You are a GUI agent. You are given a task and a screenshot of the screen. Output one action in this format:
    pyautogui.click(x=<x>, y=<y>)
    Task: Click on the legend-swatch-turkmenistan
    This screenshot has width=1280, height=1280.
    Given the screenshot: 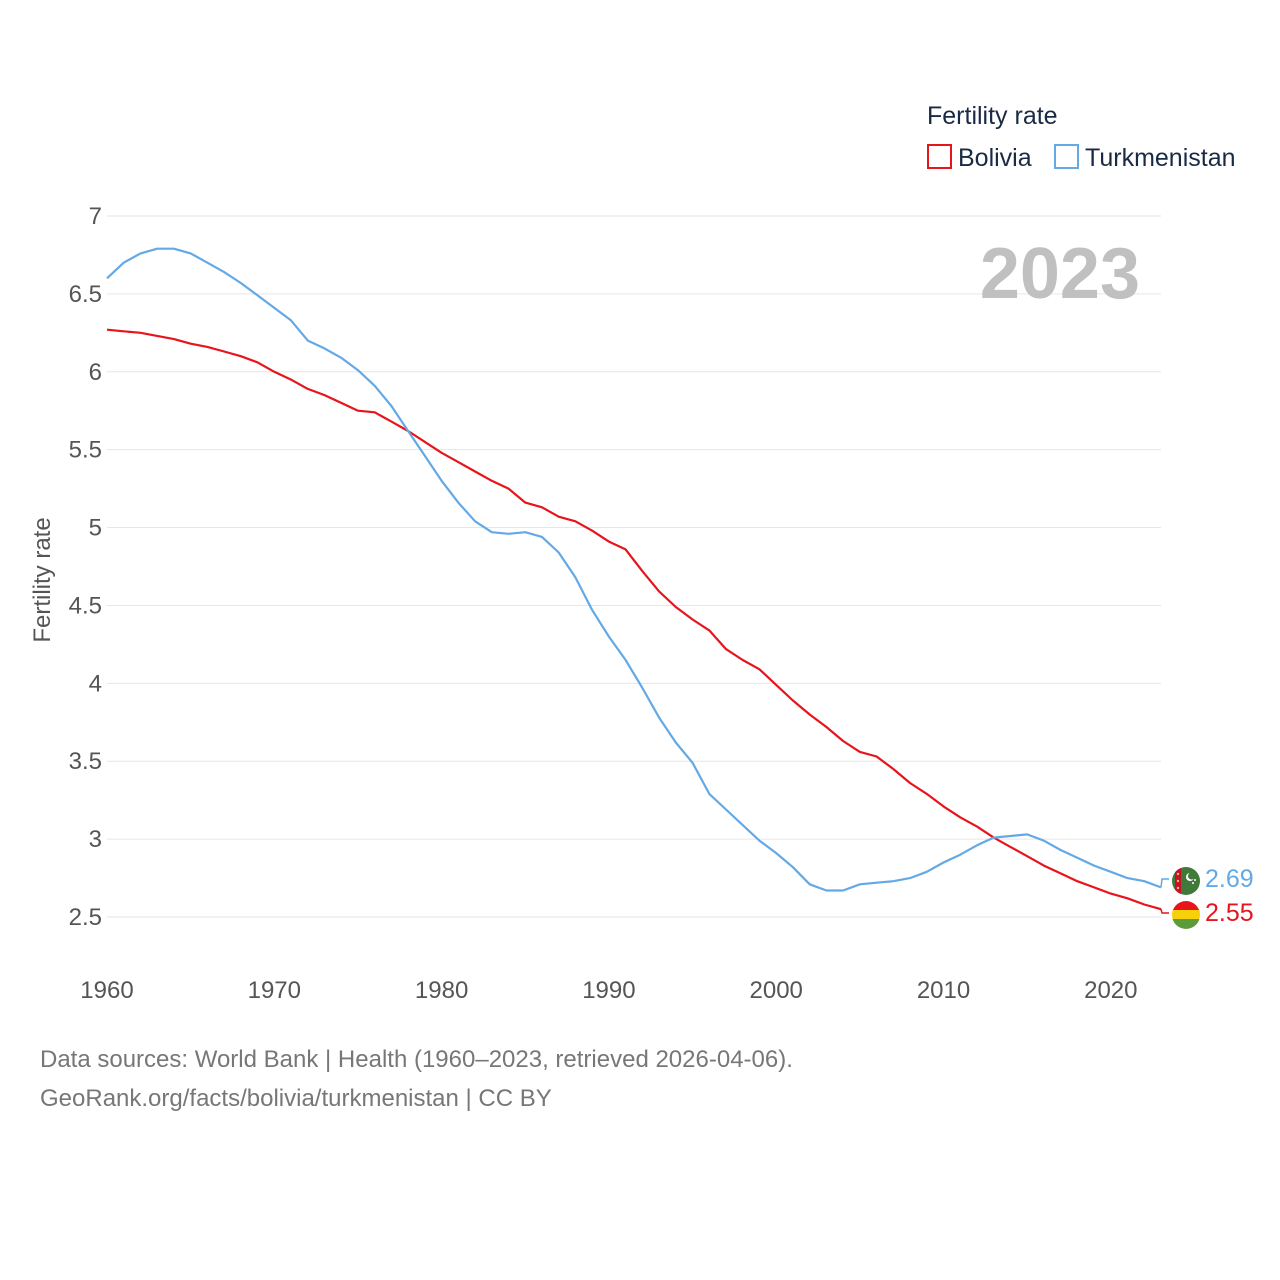 What is the action you would take?
    pyautogui.click(x=1066, y=156)
    